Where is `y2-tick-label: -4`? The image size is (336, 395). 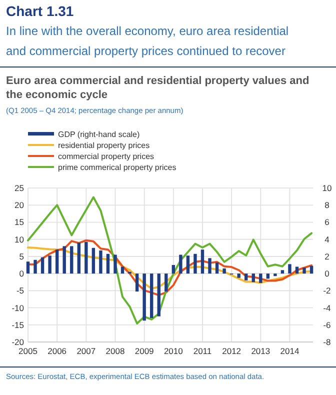 y2-tick-label: -4 is located at coordinates (327, 307).